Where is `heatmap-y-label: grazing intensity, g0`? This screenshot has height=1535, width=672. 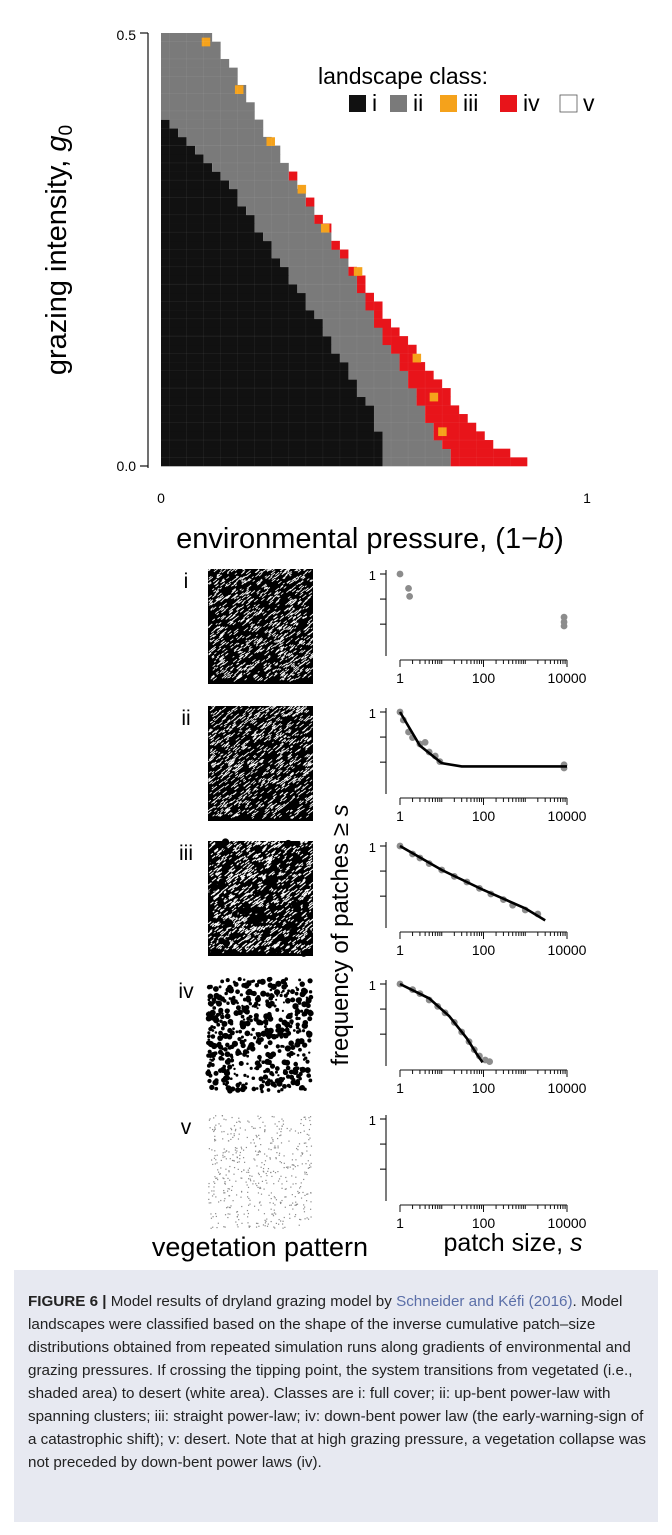
heatmap-y-label: grazing intensity, g0 is located at coordinates (59, 250).